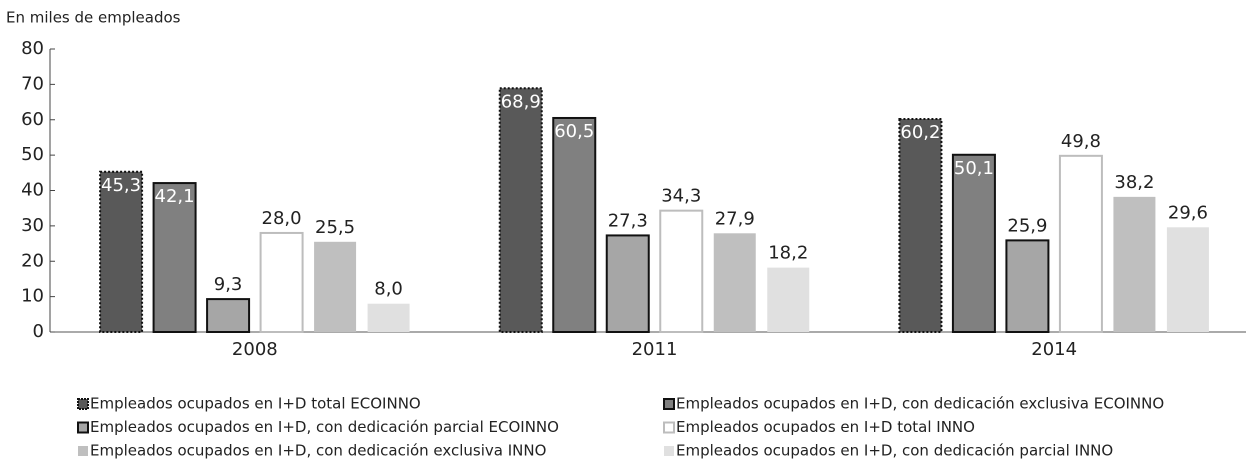 The image size is (1254, 472). Describe the element at coordinates (32, 260) in the screenshot. I see `y-tick-label: 20` at that location.